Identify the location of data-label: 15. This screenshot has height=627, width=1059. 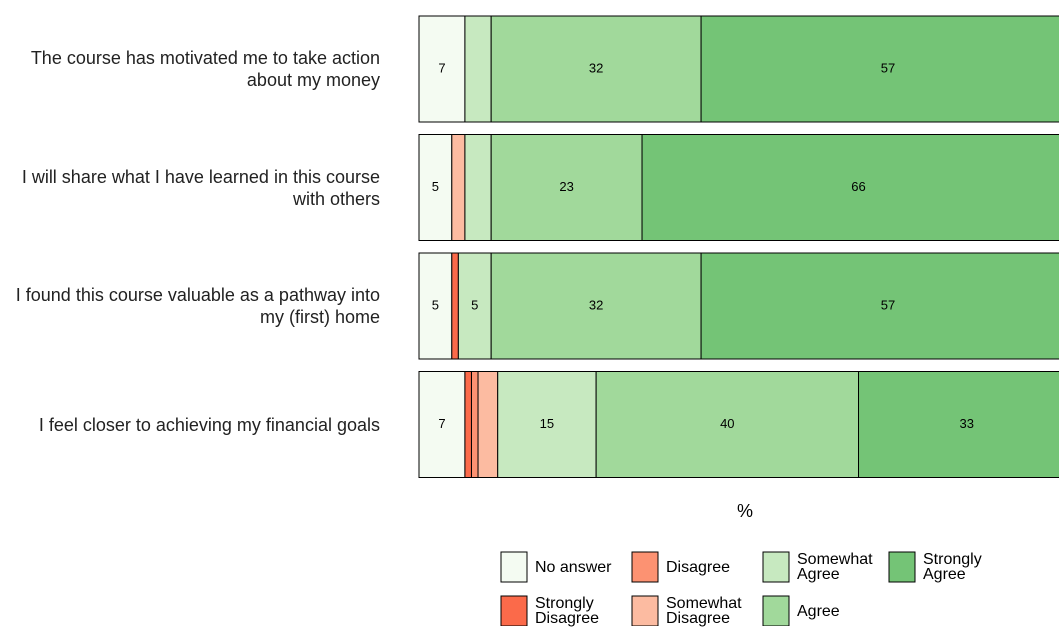
(547, 423).